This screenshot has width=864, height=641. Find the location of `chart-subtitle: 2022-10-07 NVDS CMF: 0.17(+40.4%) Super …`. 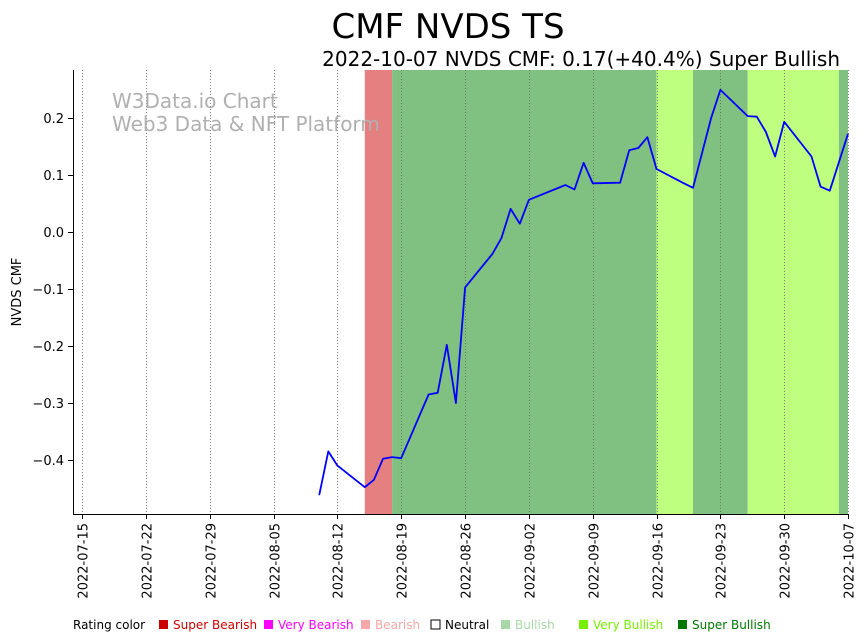

chart-subtitle: 2022-10-07 NVDS CMF: 0.17(+40.4%) Super … is located at coordinates (581, 59).